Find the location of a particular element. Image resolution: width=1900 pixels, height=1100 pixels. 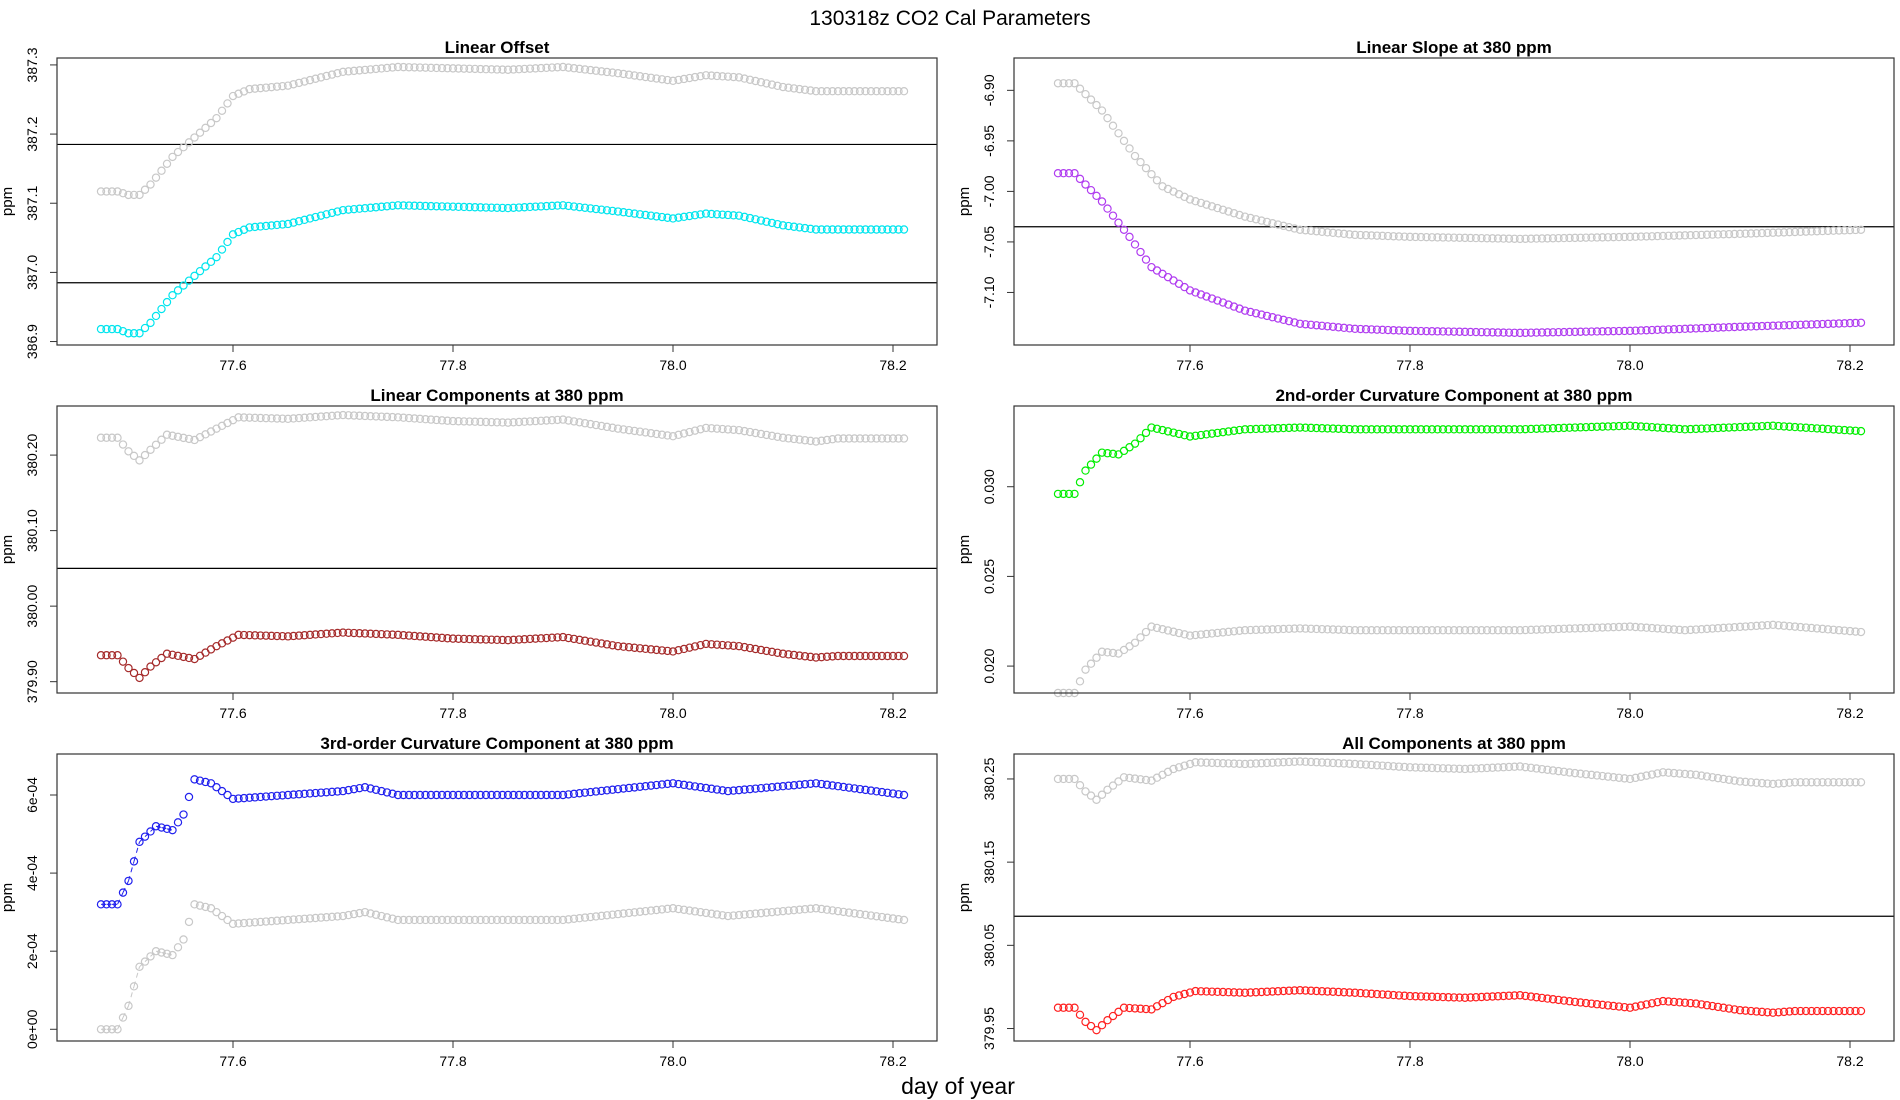

x-tick-label: 77.6 is located at coordinates (232, 365).